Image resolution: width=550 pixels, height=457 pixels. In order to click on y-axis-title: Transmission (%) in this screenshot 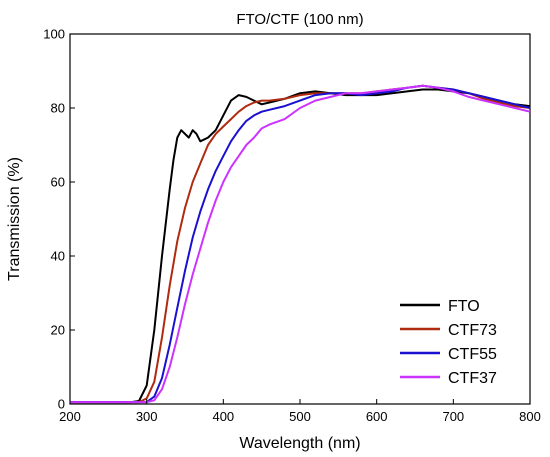, I will do `click(14, 219)`.